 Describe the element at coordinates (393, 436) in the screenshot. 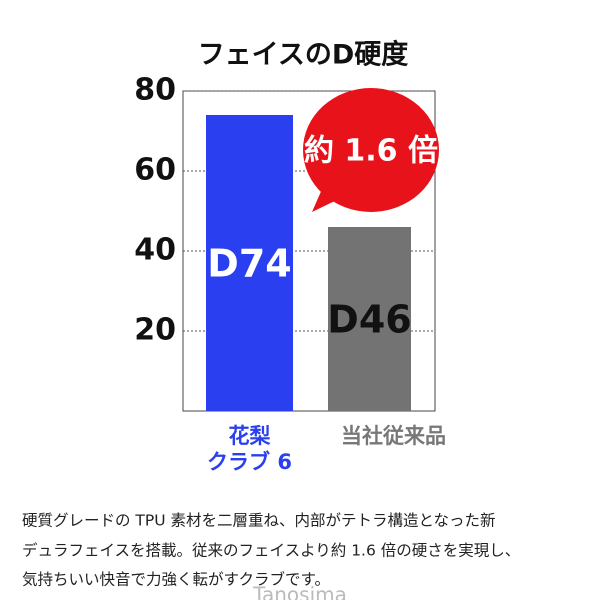

I see `x-tick-label: 当社従来品` at that location.